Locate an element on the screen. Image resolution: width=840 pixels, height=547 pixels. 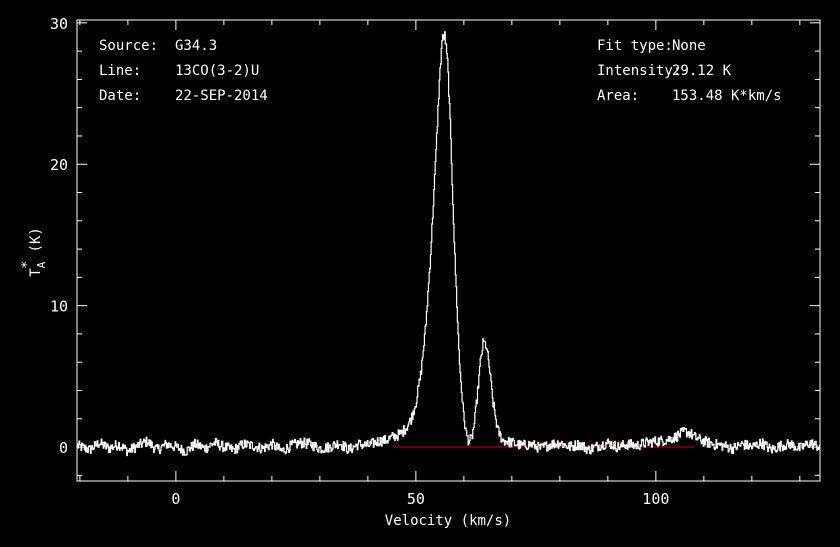
info-right-value-2: 153.48 K*km/s is located at coordinates (727, 96).